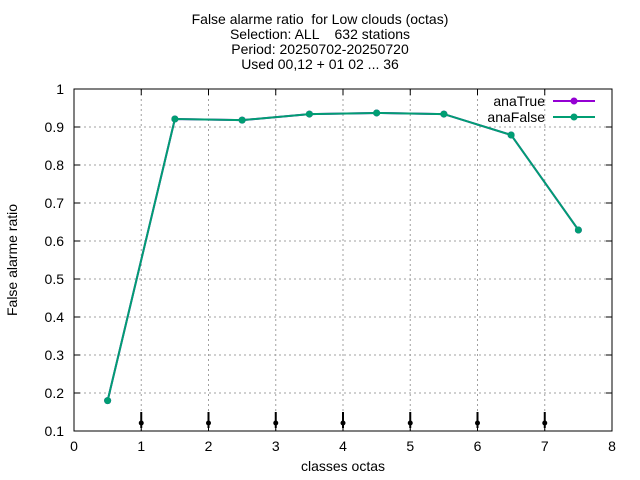 Image resolution: width=640 pixels, height=480 pixels. What do you see at coordinates (74, 446) in the screenshot?
I see `x-tick-label: 0` at bounding box center [74, 446].